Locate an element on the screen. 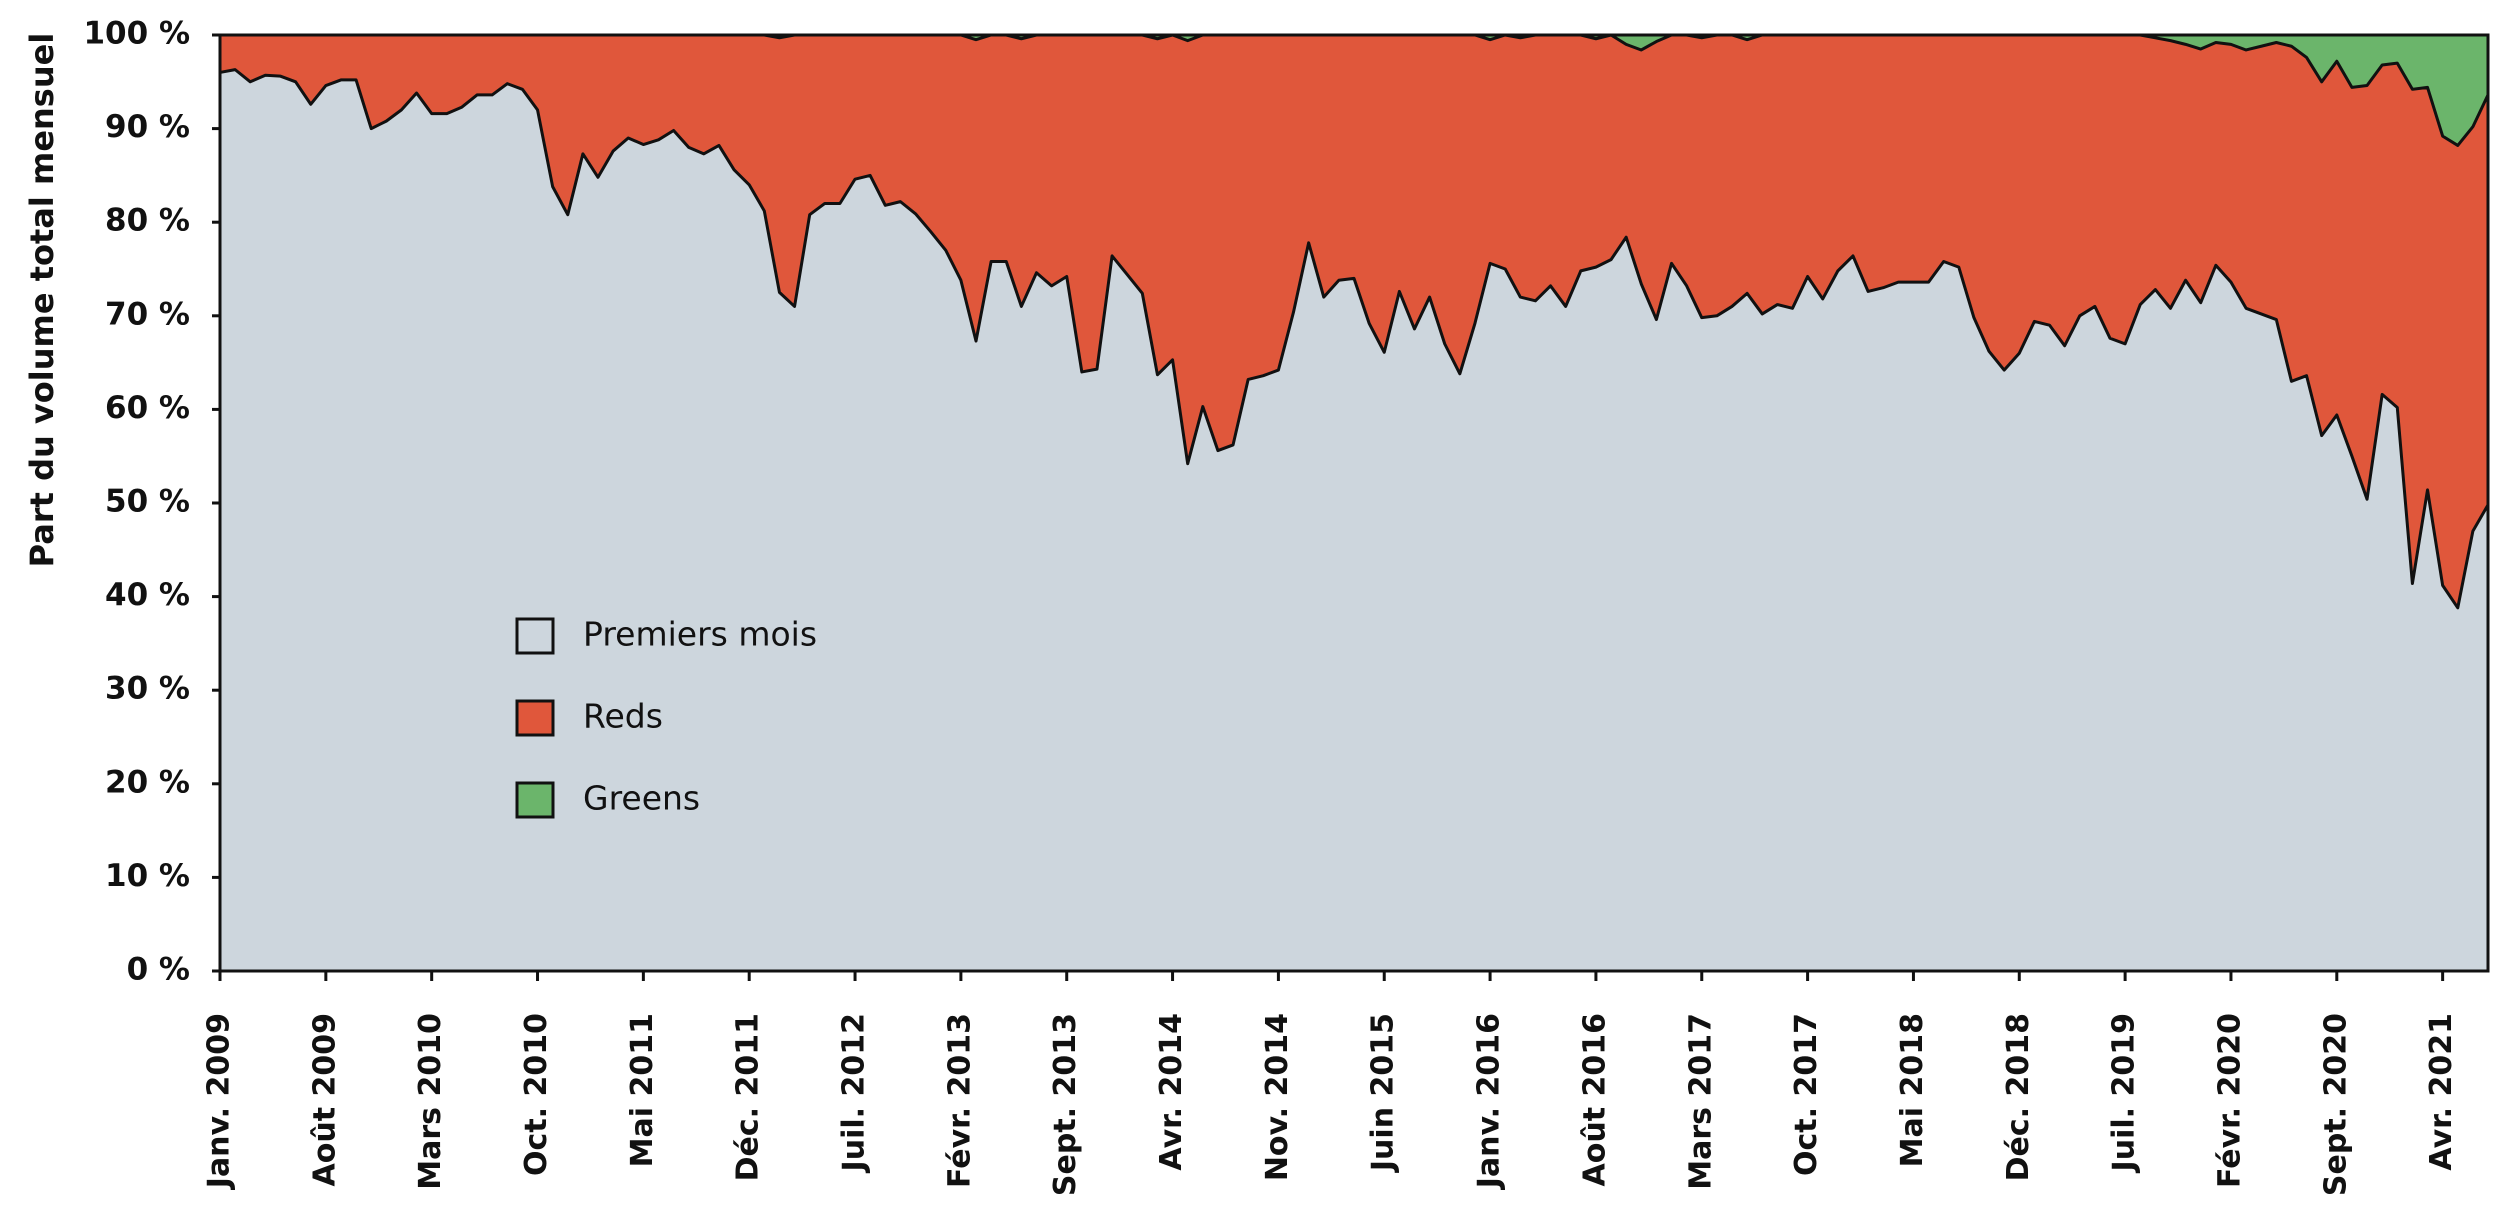 This screenshot has width=2516, height=1206. y-tick-label: 10 % is located at coordinates (147, 876).